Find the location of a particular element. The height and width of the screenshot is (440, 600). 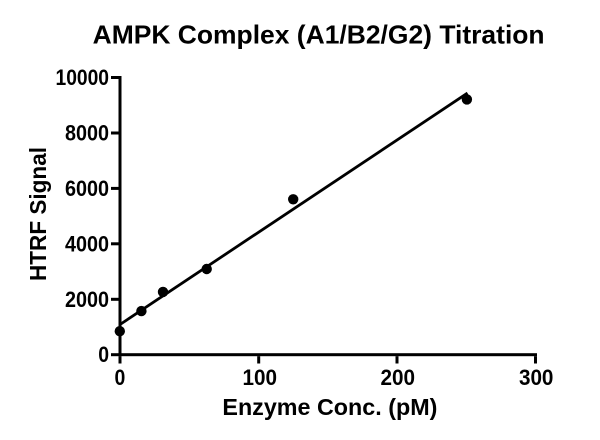

svg-text: 200 is located at coordinates (398, 377).